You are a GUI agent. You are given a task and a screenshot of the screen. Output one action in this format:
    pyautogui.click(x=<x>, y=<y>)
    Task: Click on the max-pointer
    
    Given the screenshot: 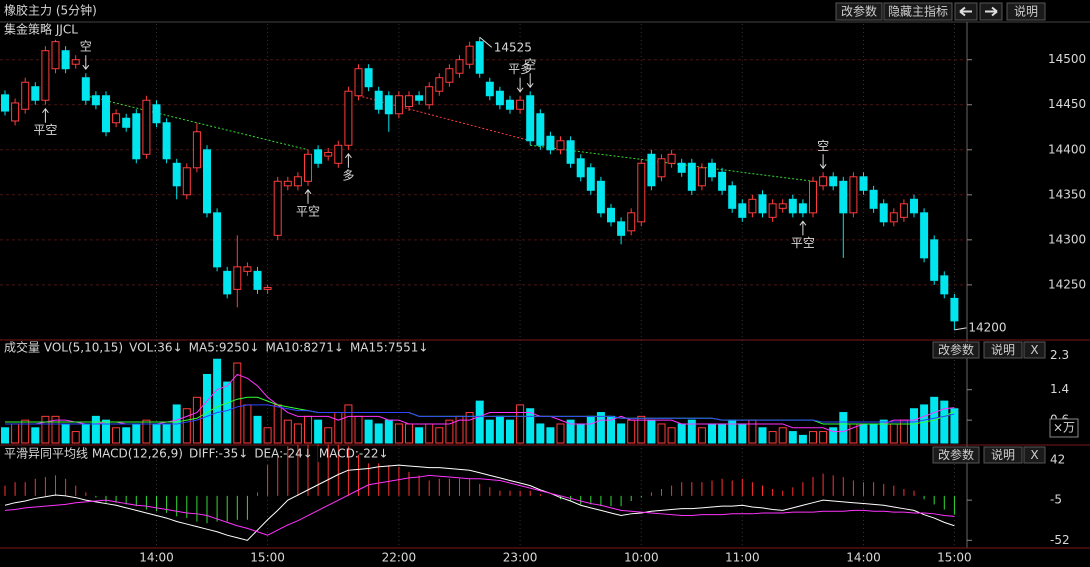 What is the action you would take?
    pyautogui.click(x=486, y=42)
    